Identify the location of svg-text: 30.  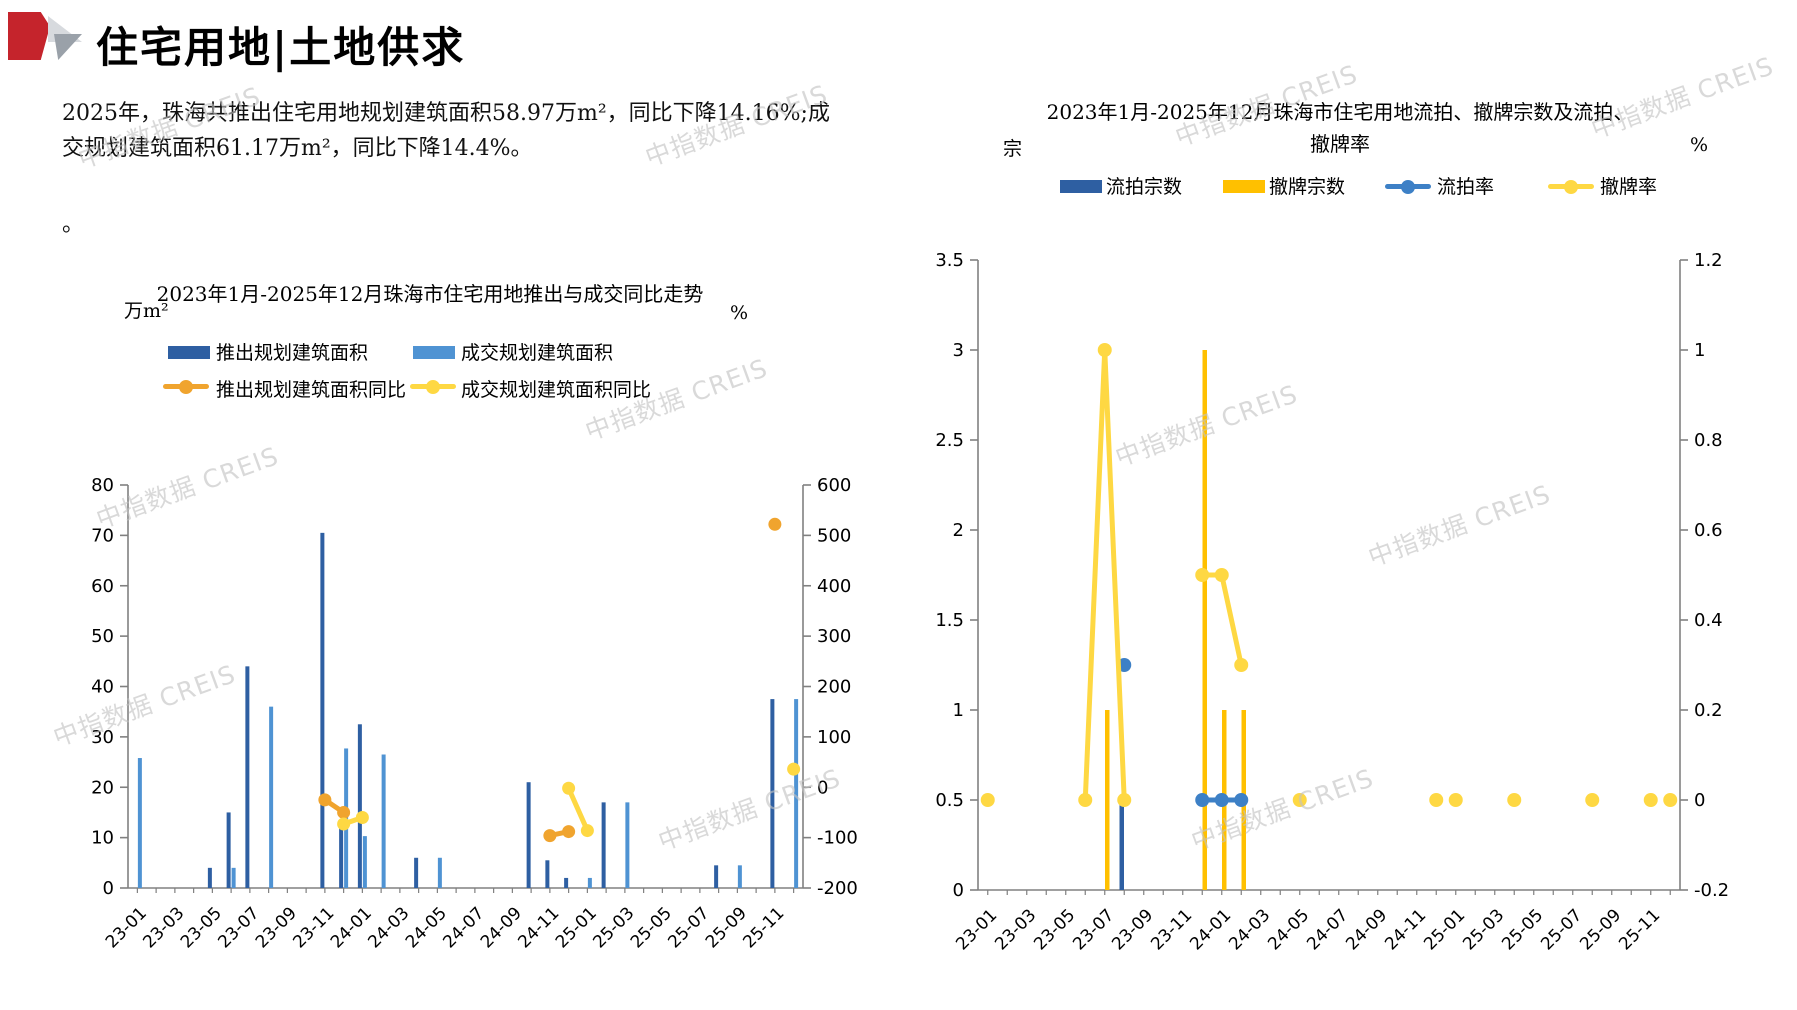
(102, 737).